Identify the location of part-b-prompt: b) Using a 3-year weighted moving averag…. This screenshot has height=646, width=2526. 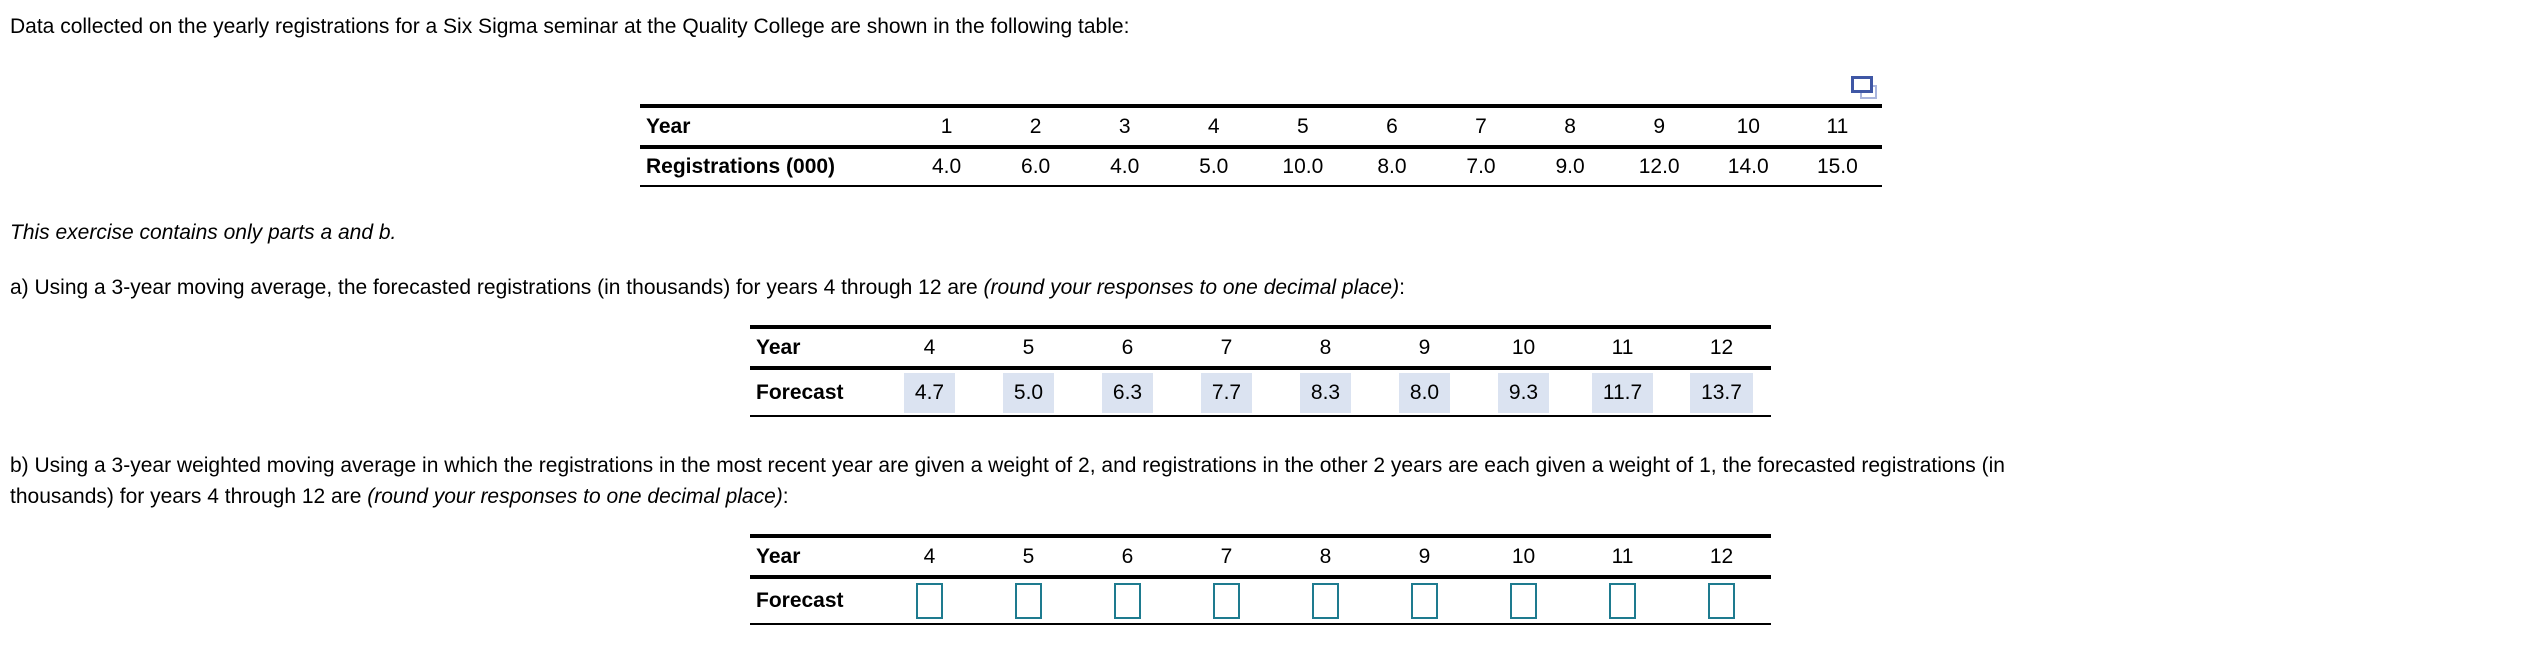
(1007, 481).